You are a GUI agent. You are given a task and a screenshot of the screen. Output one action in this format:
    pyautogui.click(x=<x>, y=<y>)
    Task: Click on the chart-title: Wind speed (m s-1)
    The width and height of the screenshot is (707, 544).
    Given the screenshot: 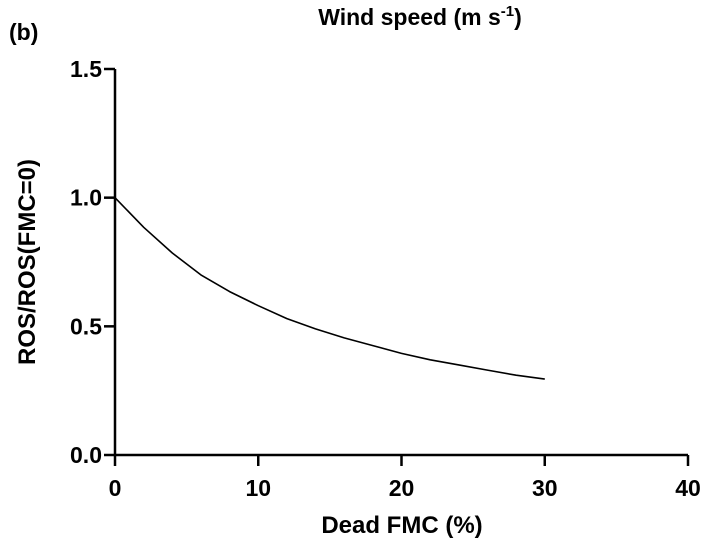 What is the action you would take?
    pyautogui.click(x=420, y=16)
    